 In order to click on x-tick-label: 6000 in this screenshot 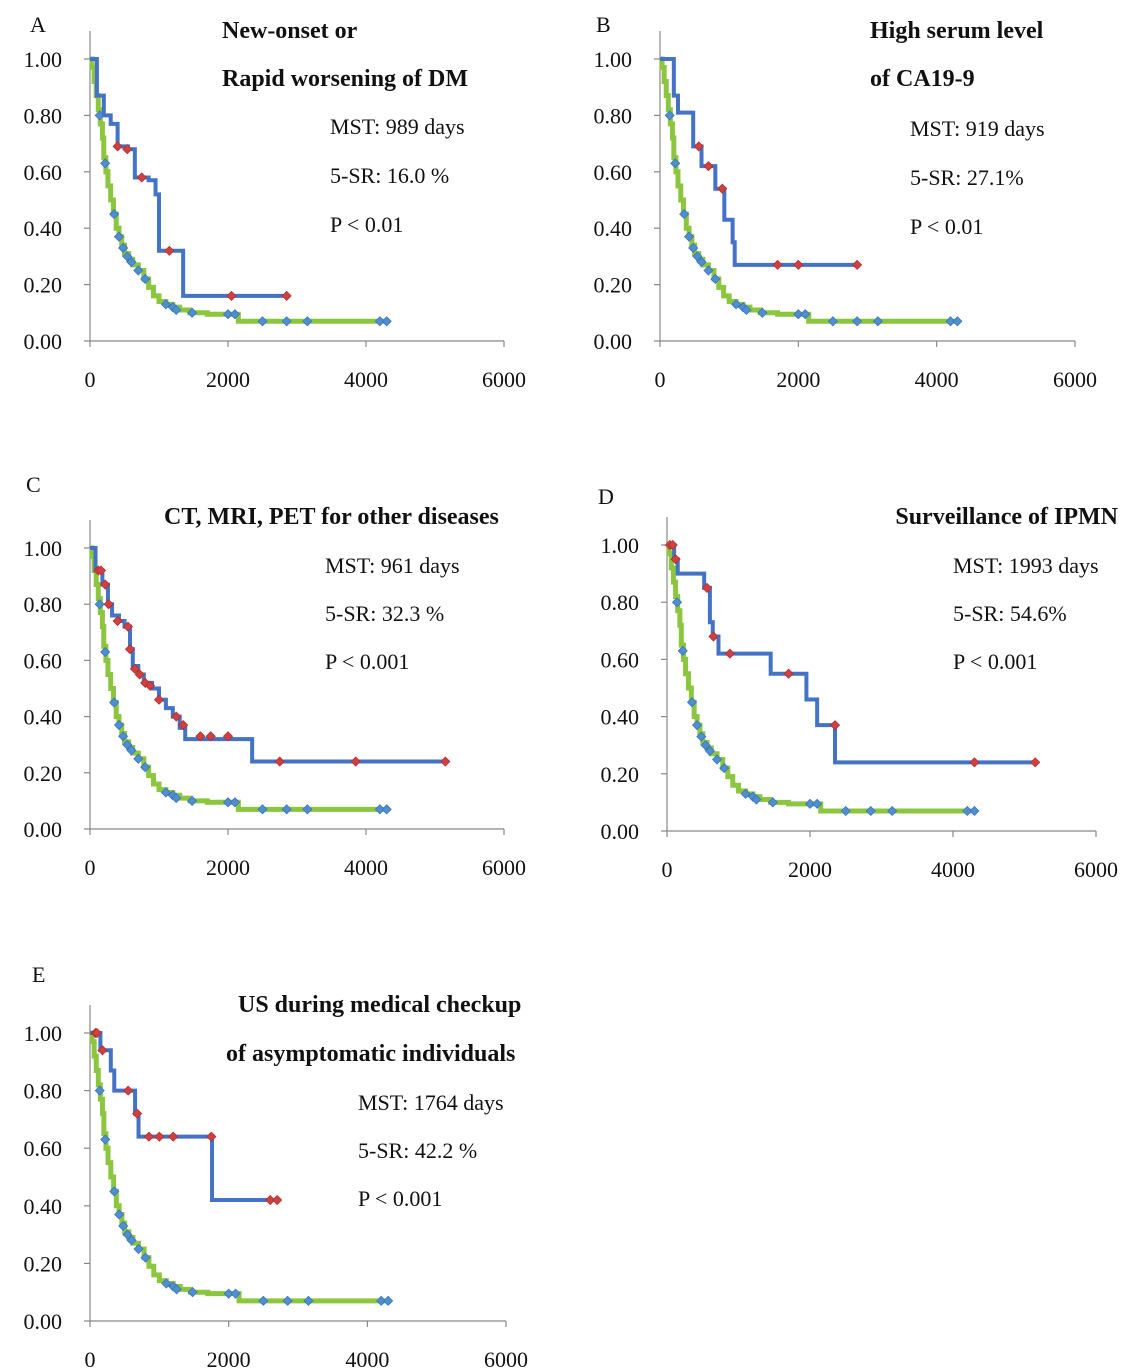, I will do `click(506, 1359)`.